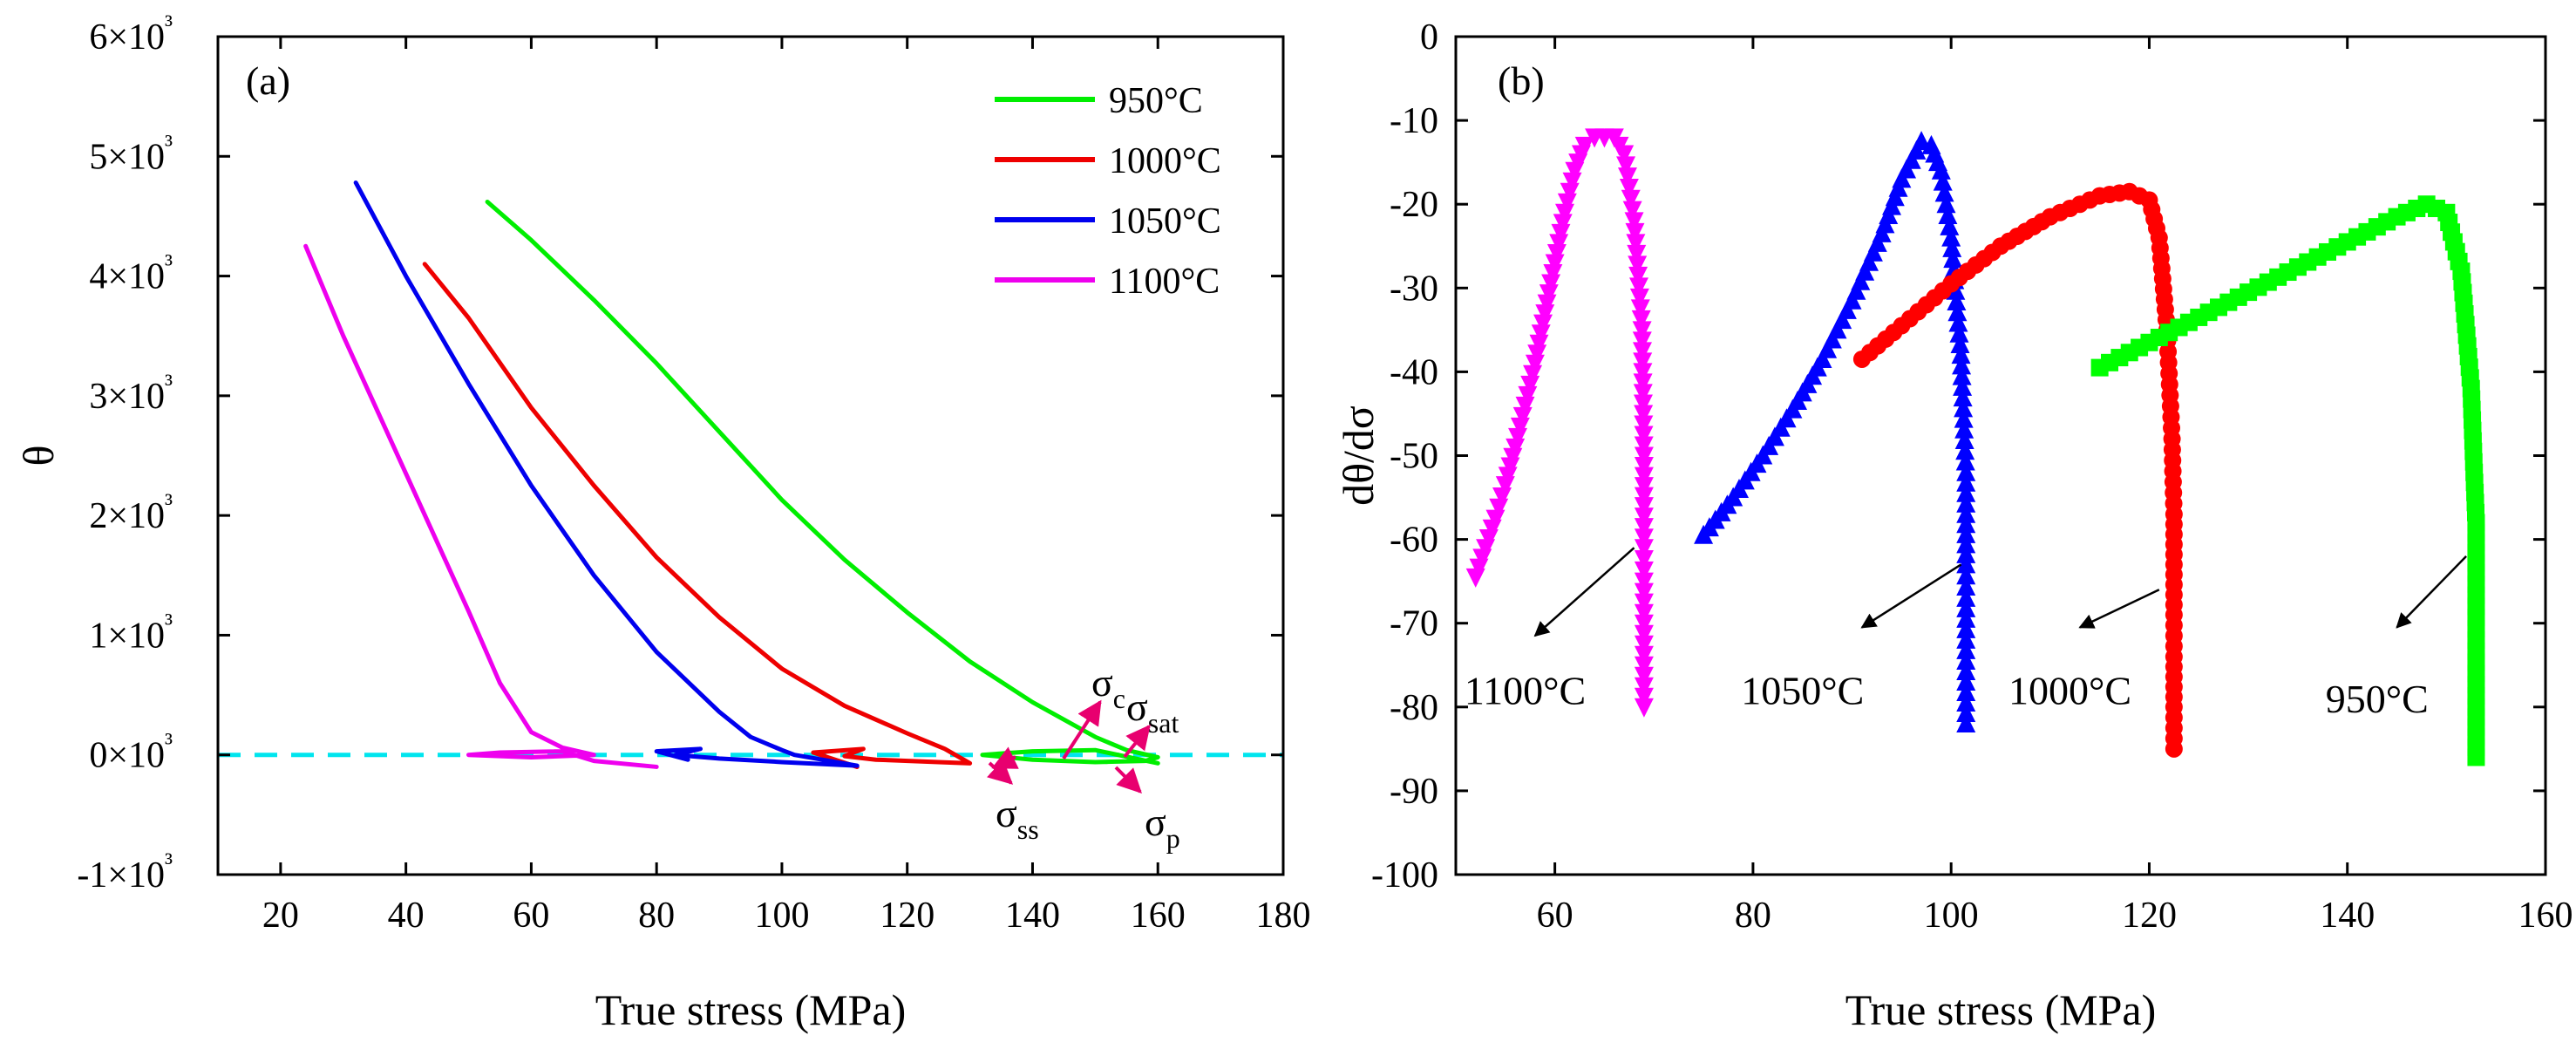 The width and height of the screenshot is (2576, 1049). What do you see at coordinates (1526, 691) in the screenshot?
I see `series-label: 1100°C` at bounding box center [1526, 691].